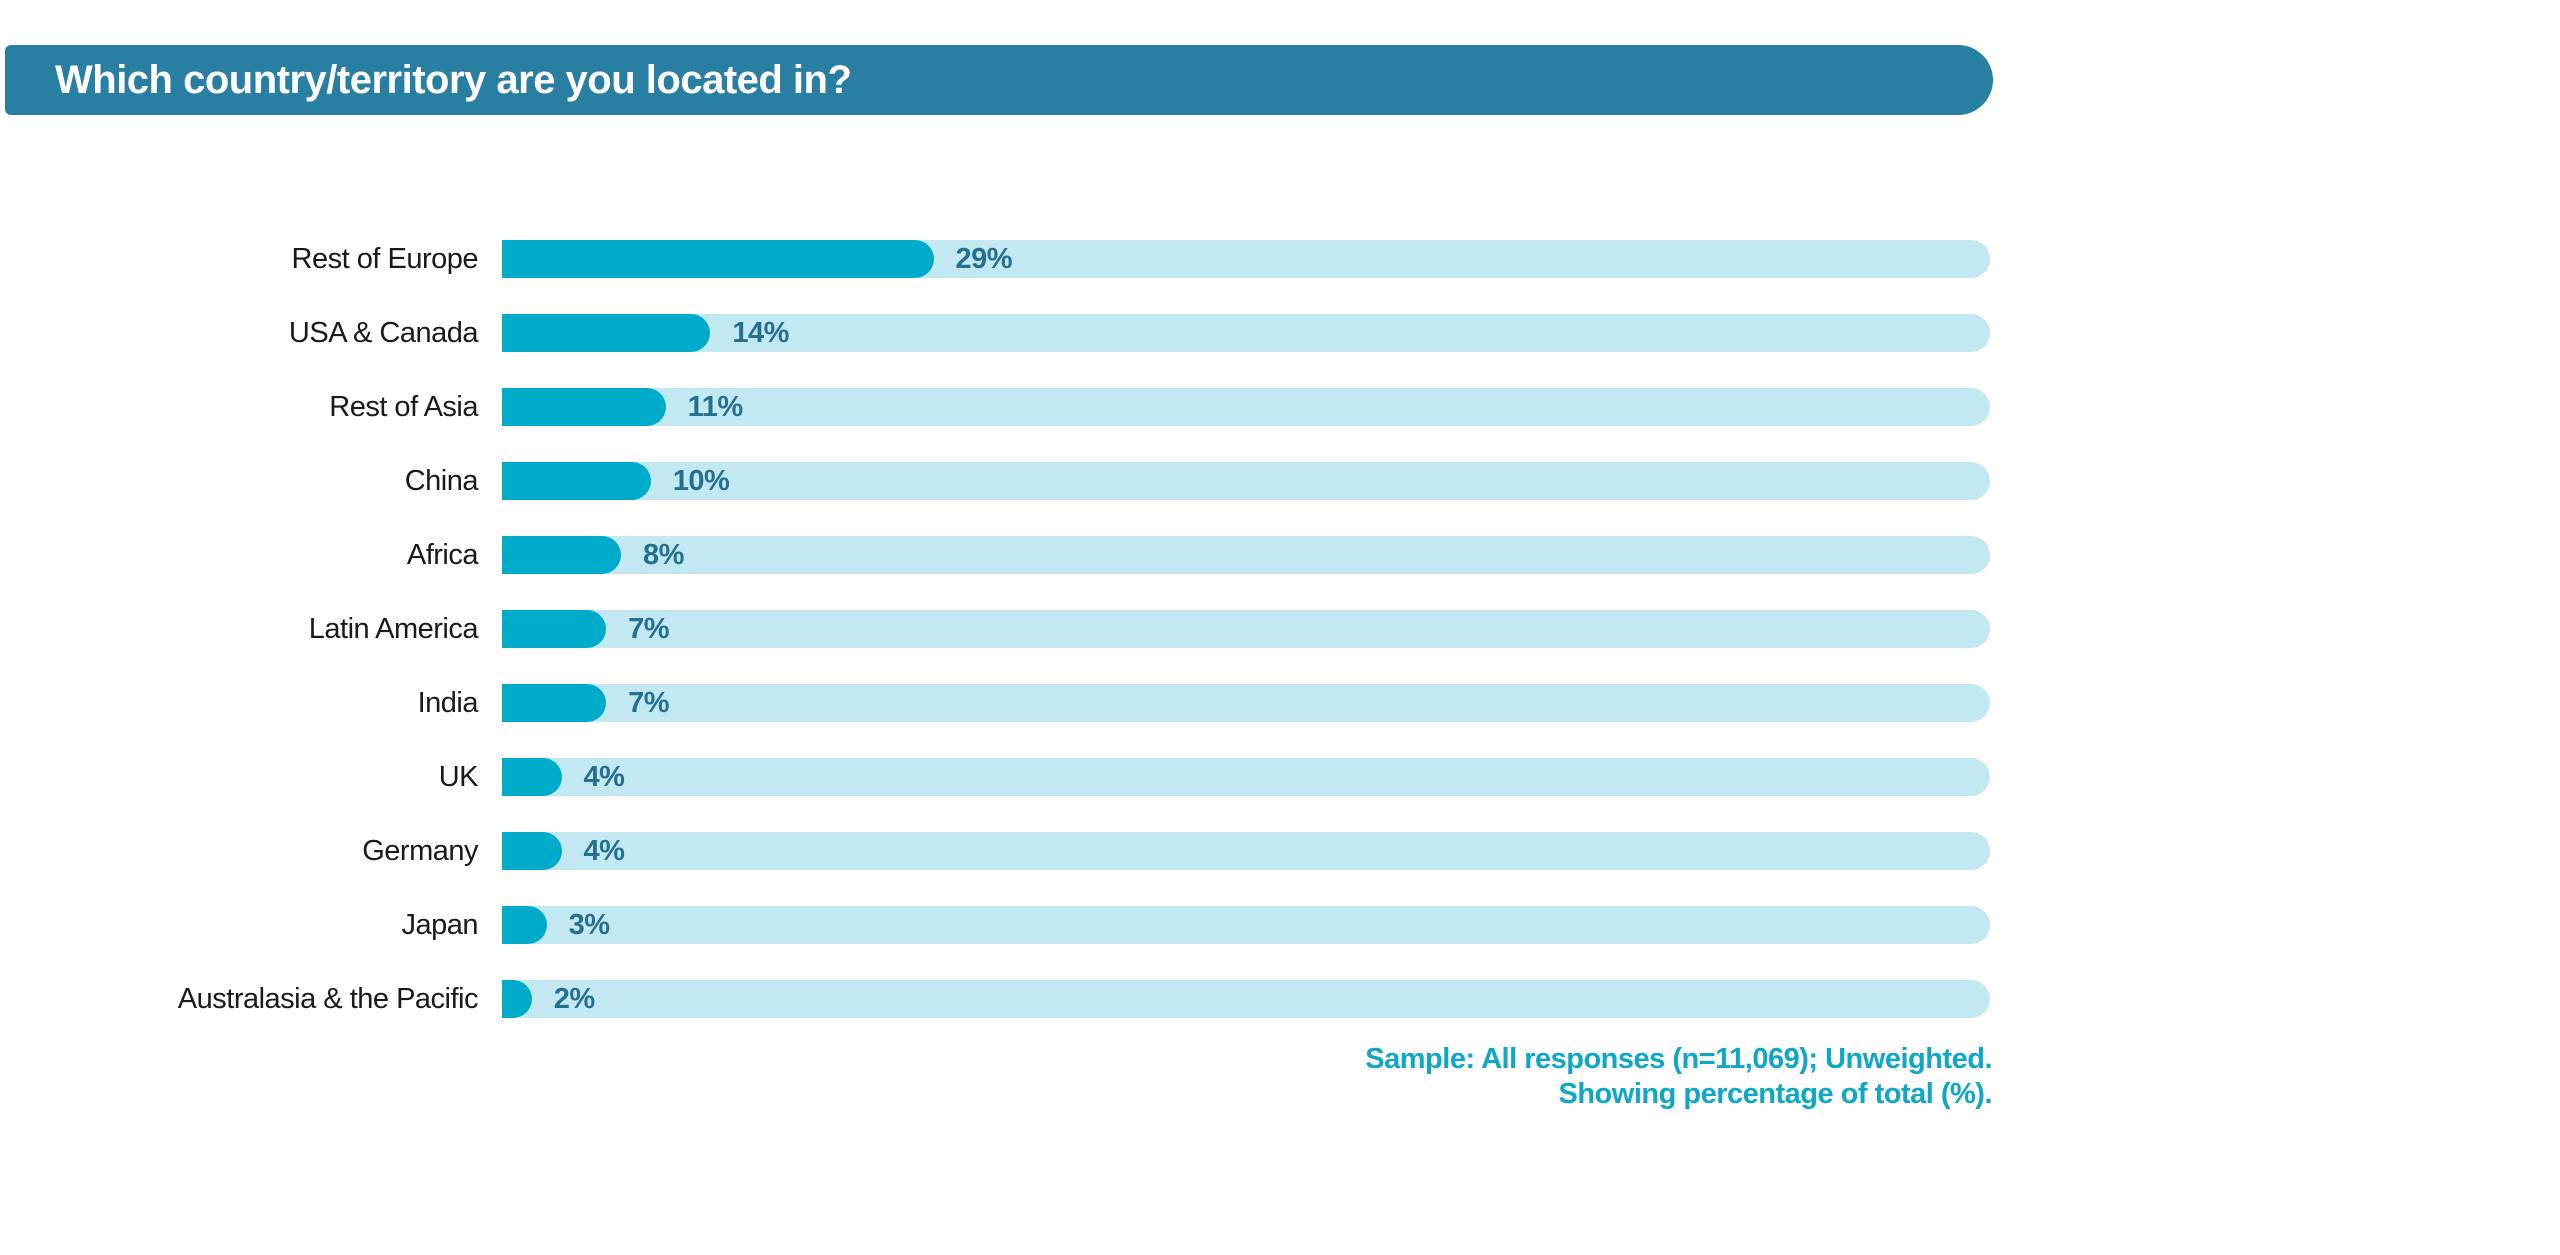 The width and height of the screenshot is (2560, 1255). Describe the element at coordinates (439, 925) in the screenshot. I see `category-label: Japan` at that location.